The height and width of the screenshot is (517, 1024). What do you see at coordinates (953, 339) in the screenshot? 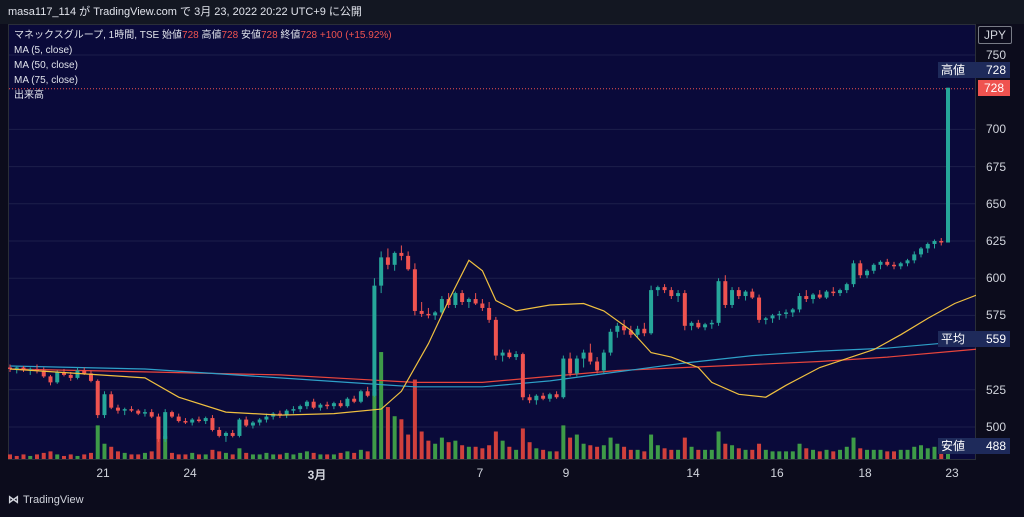
I see `avg-tag-label: 平均` at bounding box center [953, 339].